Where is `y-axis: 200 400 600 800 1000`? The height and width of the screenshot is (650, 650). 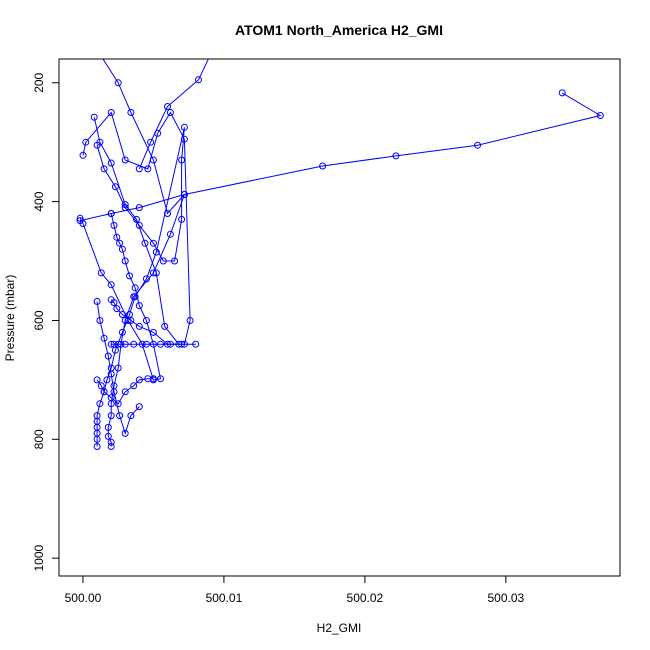
y-axis: 200 400 600 800 1000 is located at coordinates (45, 322).